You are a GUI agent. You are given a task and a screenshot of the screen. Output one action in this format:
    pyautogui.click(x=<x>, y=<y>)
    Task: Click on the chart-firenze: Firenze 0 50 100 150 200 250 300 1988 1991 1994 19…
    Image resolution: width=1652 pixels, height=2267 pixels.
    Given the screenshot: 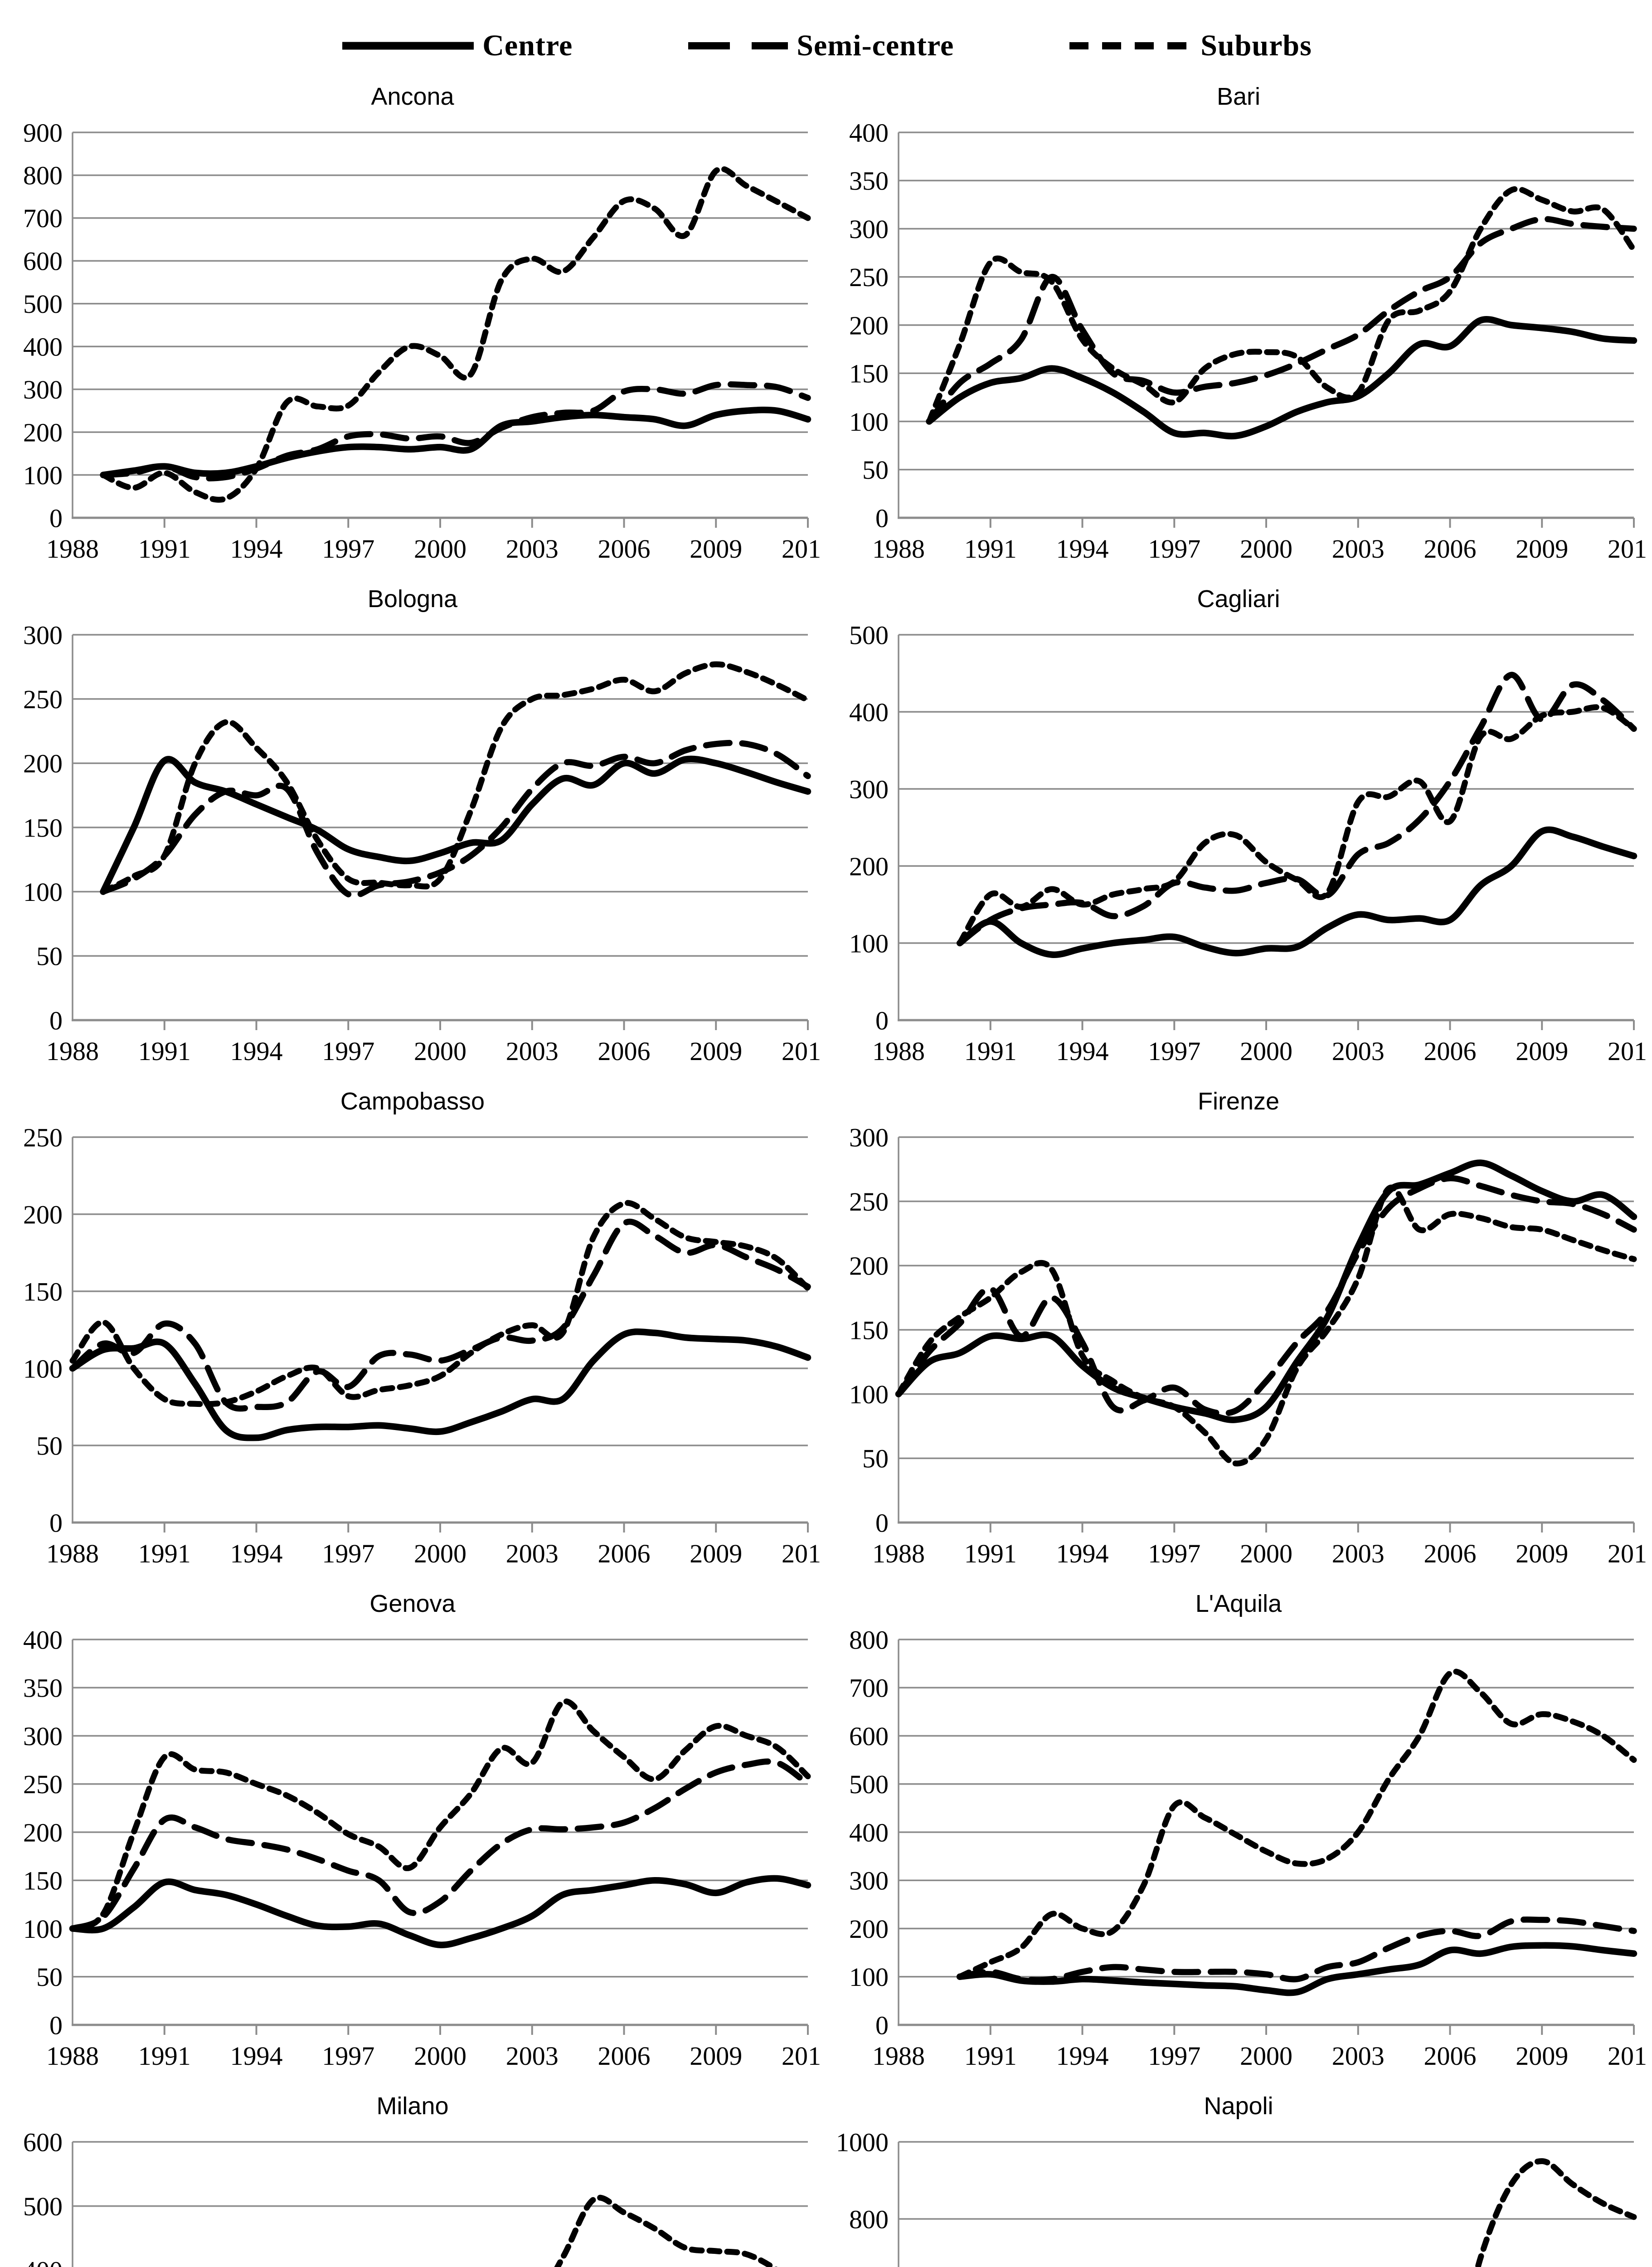 What is the action you would take?
    pyautogui.click(x=1239, y=1336)
    